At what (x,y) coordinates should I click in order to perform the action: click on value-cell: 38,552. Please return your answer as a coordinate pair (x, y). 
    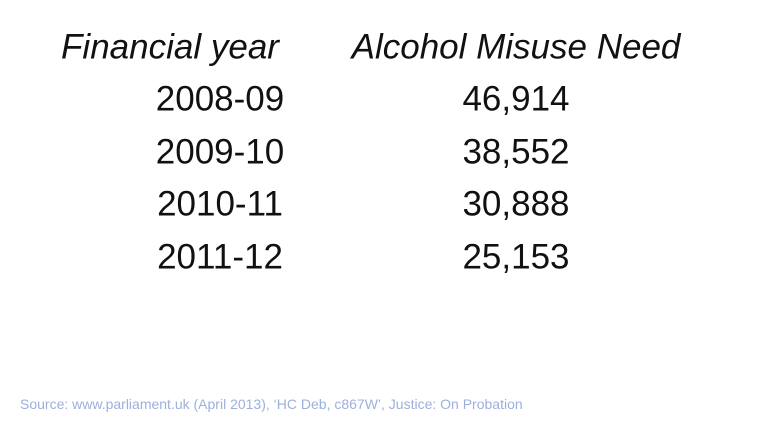
    Looking at the image, I should click on (516, 151).